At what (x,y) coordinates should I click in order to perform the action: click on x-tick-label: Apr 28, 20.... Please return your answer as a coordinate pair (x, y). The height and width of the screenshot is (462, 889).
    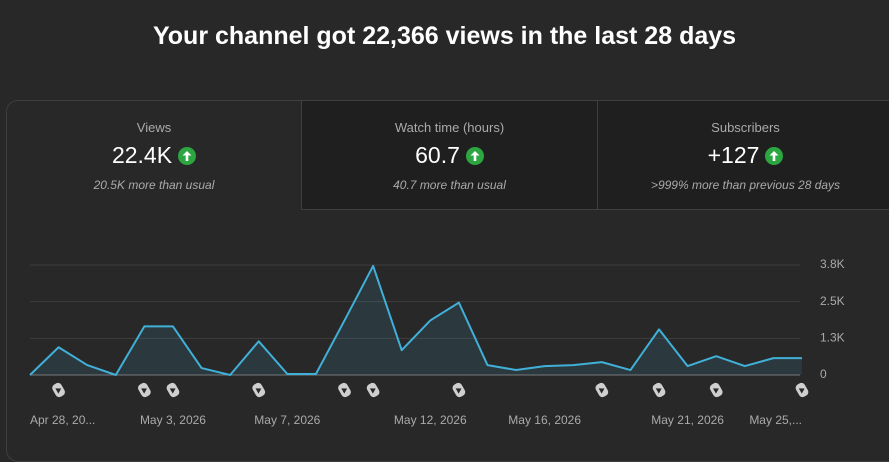
    Looking at the image, I should click on (62, 420).